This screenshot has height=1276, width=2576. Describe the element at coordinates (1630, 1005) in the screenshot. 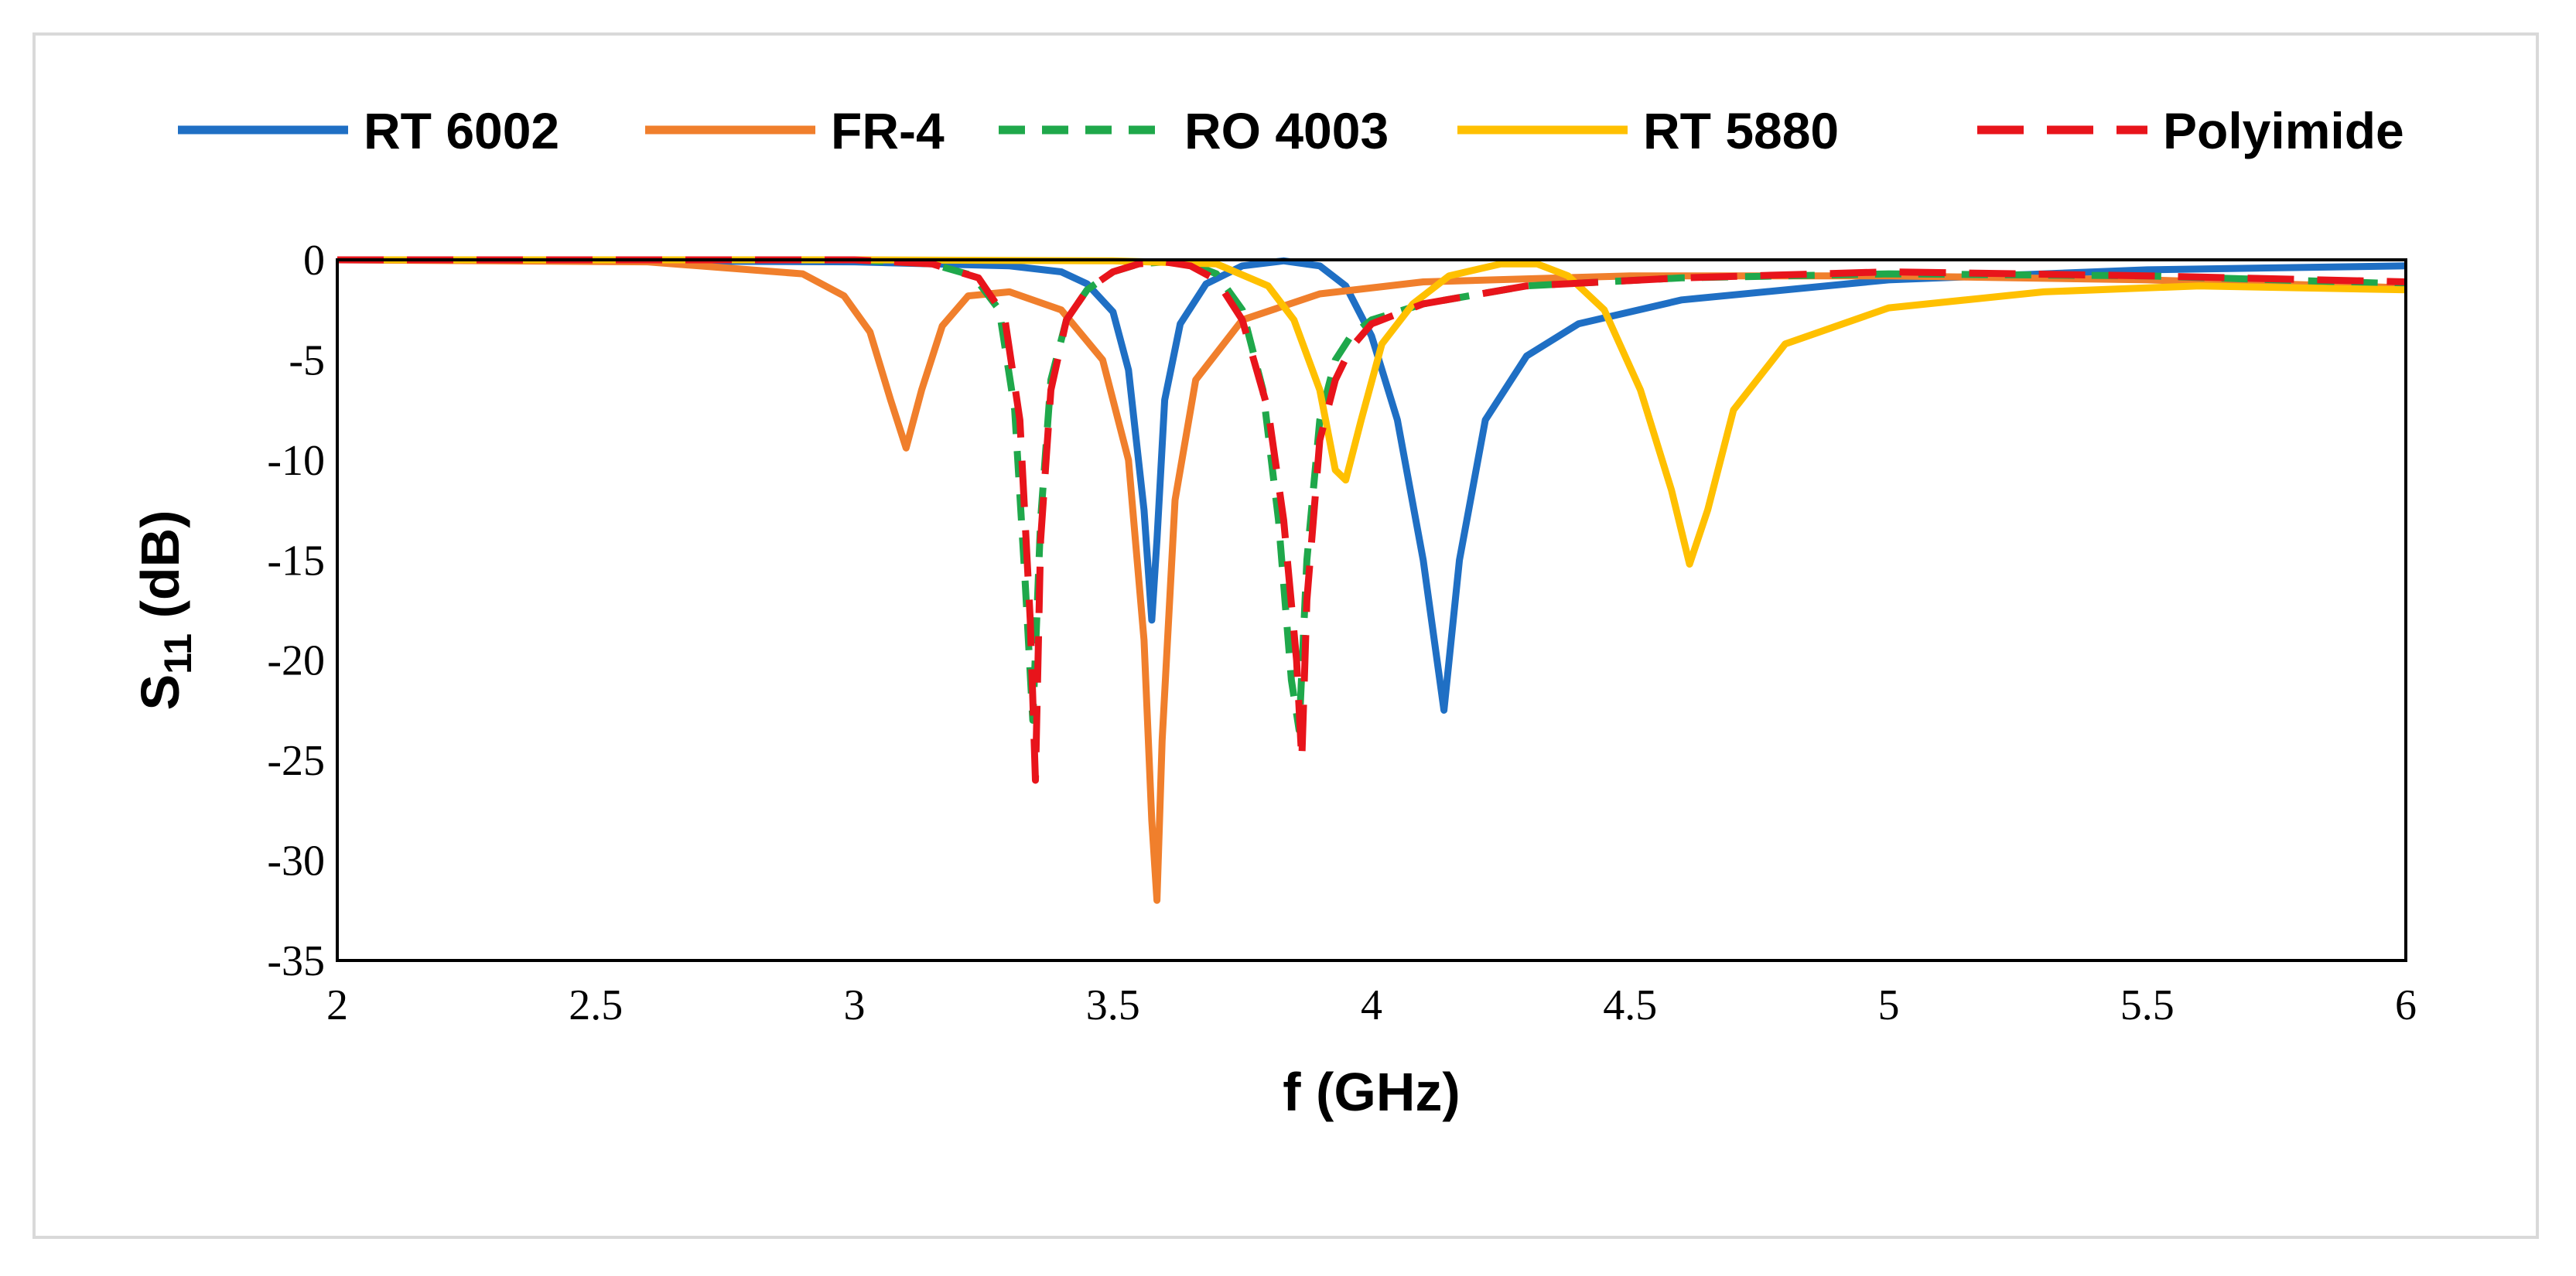

I see `x-tick-label: 4.5` at that location.